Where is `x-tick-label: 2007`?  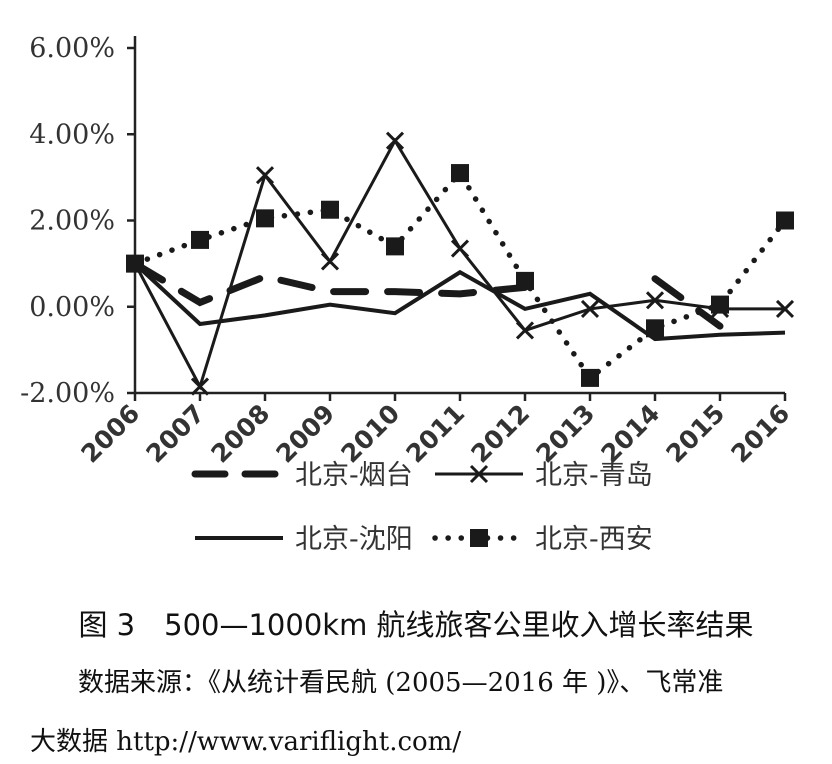
x-tick-label: 2007 is located at coordinates (176, 434).